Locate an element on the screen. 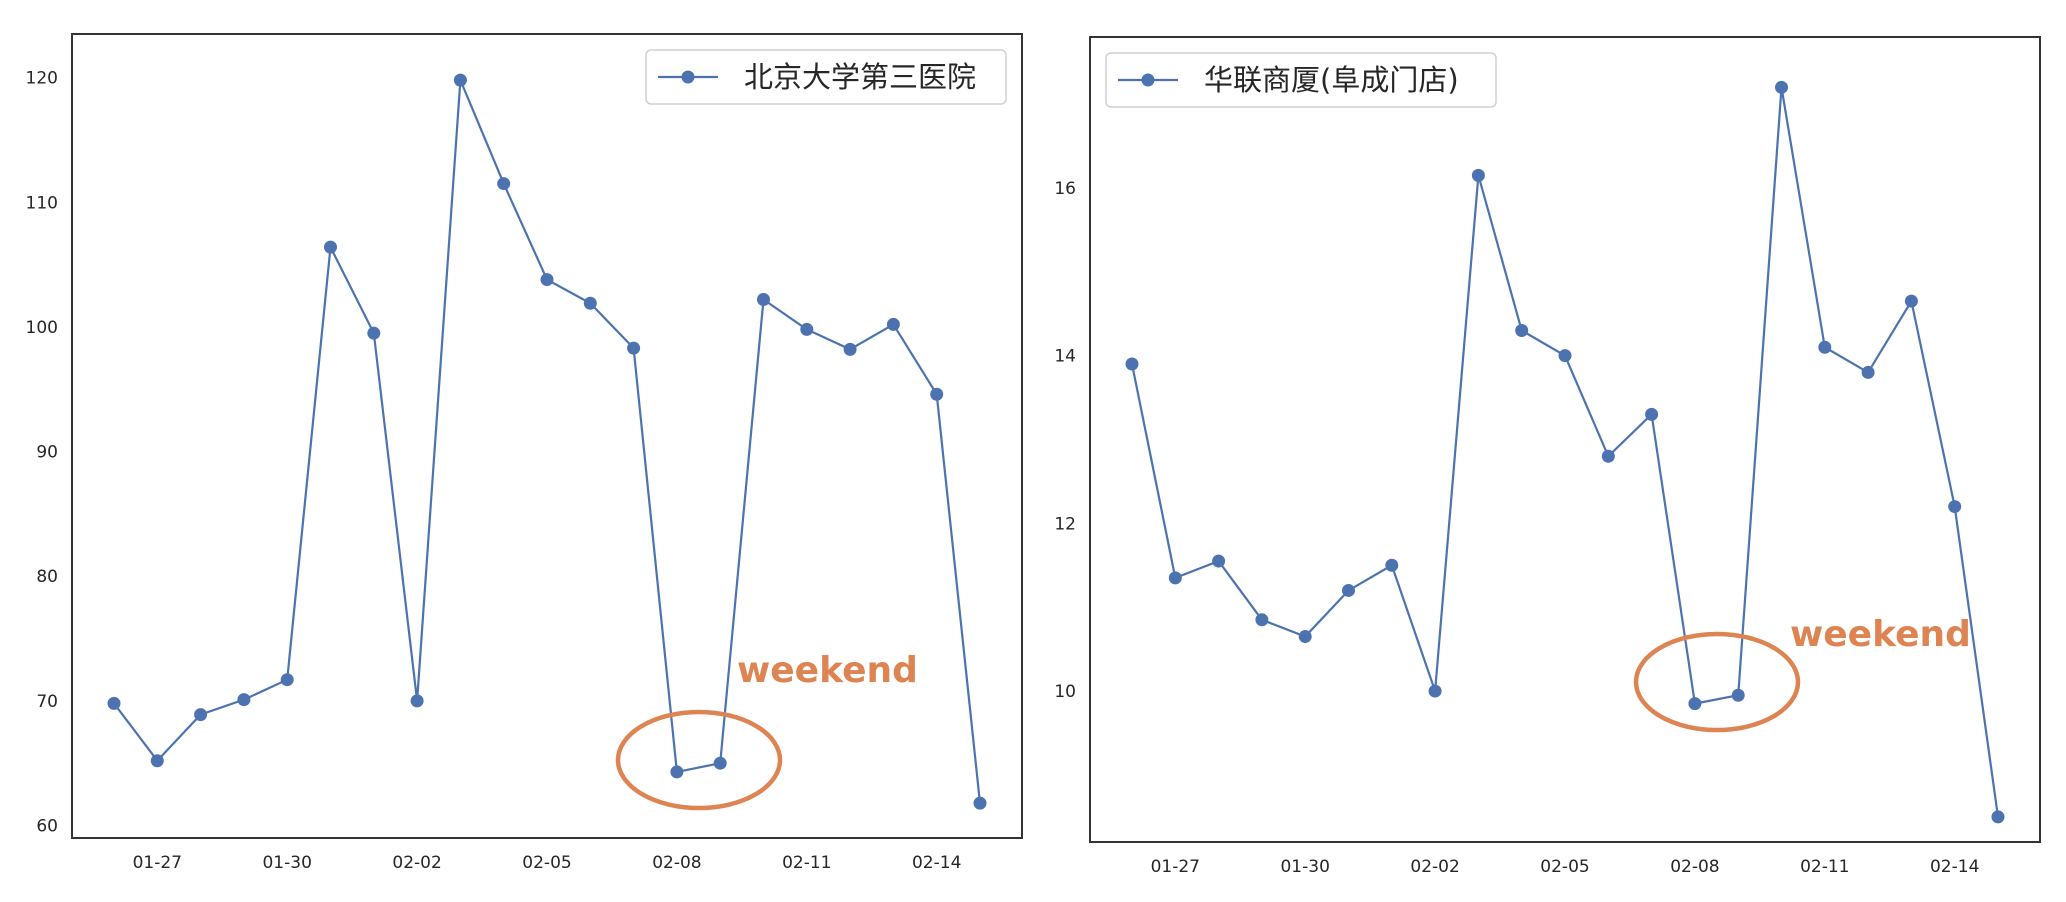 This screenshot has width=2066, height=902. legend: 华联商厦(阜成门店) is located at coordinates (1301, 80).